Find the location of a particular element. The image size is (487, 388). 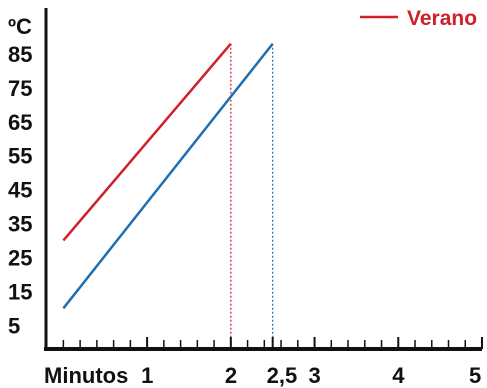

y-tick-label: 15 is located at coordinates (20, 291).